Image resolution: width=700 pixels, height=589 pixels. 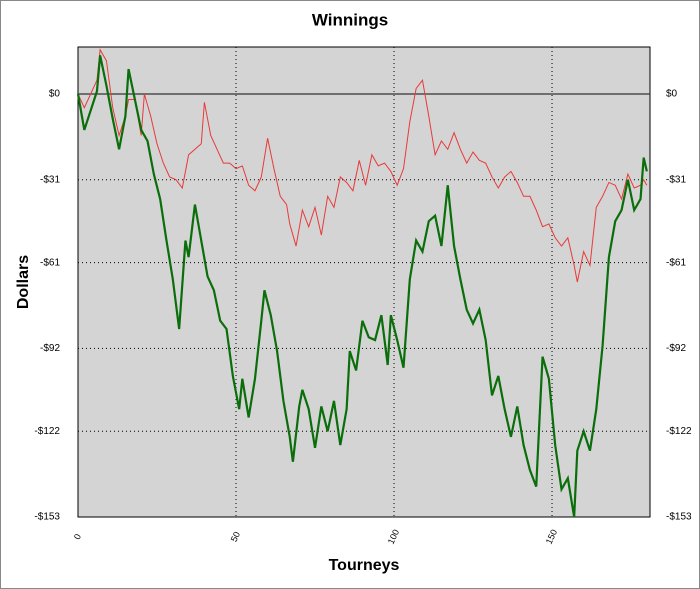 I want to click on y-axis-label: Dollars, so click(x=23, y=282).